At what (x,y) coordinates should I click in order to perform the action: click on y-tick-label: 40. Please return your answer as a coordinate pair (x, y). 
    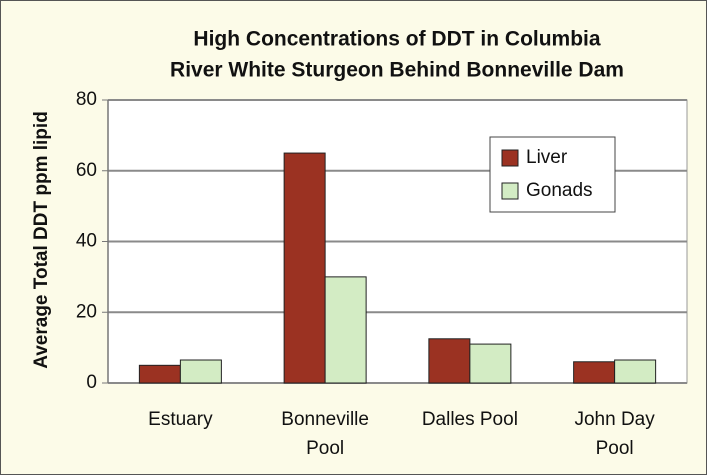
    Looking at the image, I should click on (86, 241).